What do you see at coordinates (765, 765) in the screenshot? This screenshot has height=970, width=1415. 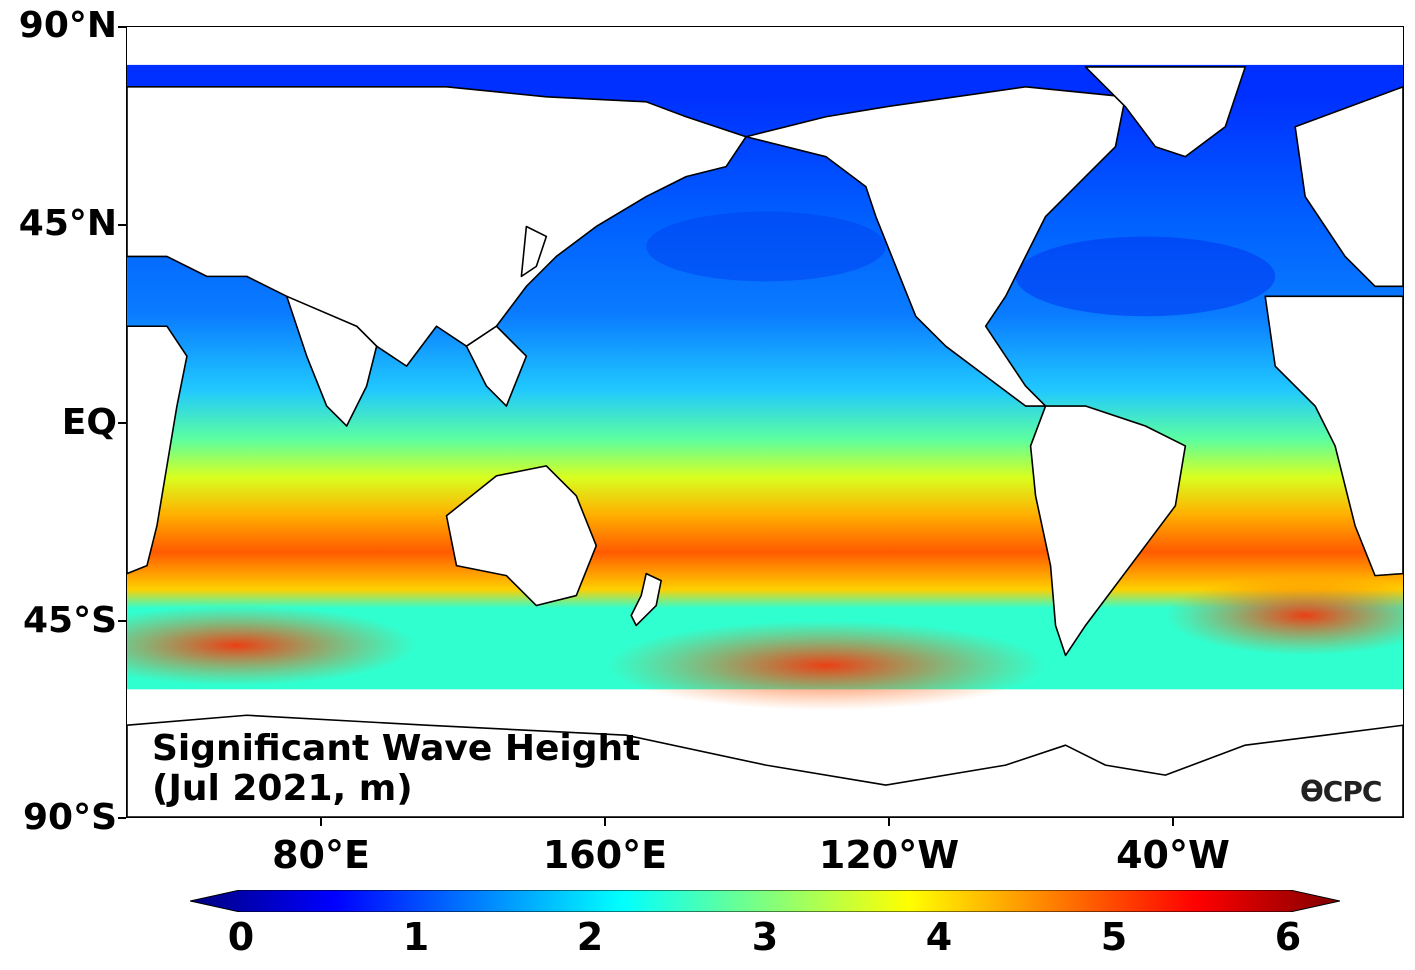 I see `land-antarctica` at bounding box center [765, 765].